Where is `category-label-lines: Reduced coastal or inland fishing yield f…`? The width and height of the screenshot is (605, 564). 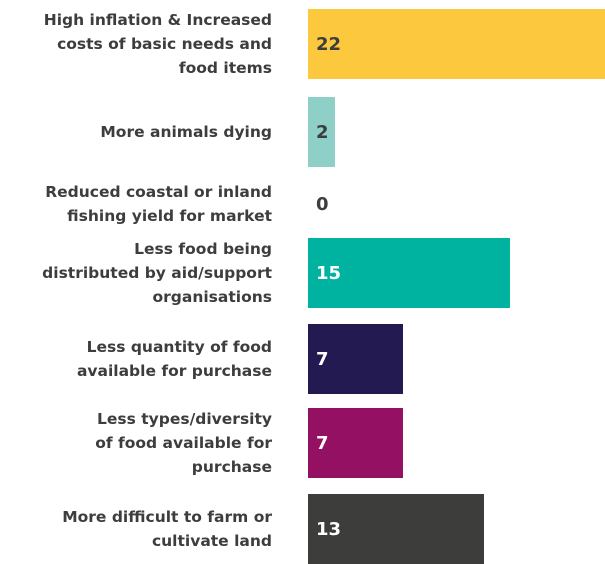
category-label-lines: Reduced coastal or inland fishing yield f… is located at coordinates (158, 204).